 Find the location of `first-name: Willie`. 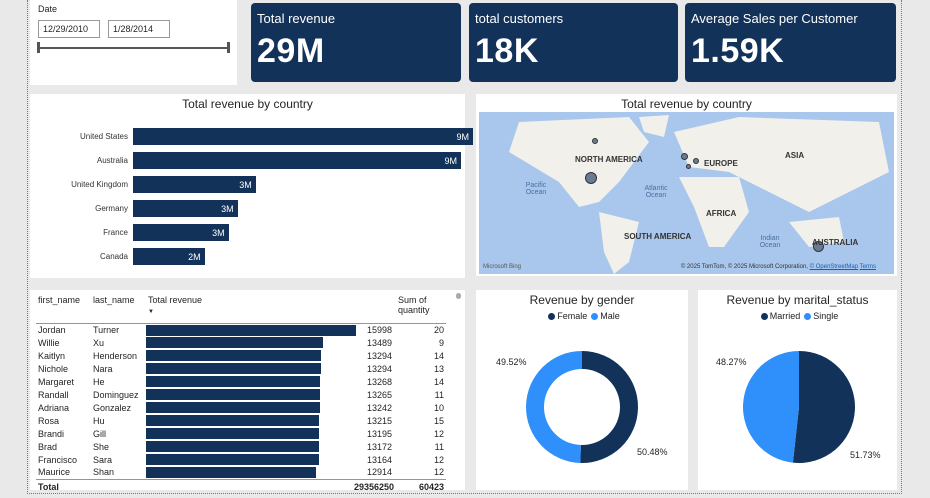

first-name: Willie is located at coordinates (49, 342).